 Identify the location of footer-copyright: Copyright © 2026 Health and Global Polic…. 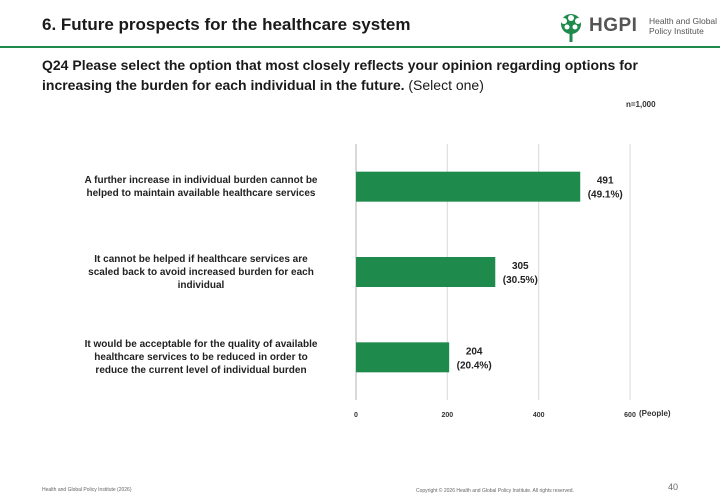
(495, 491).